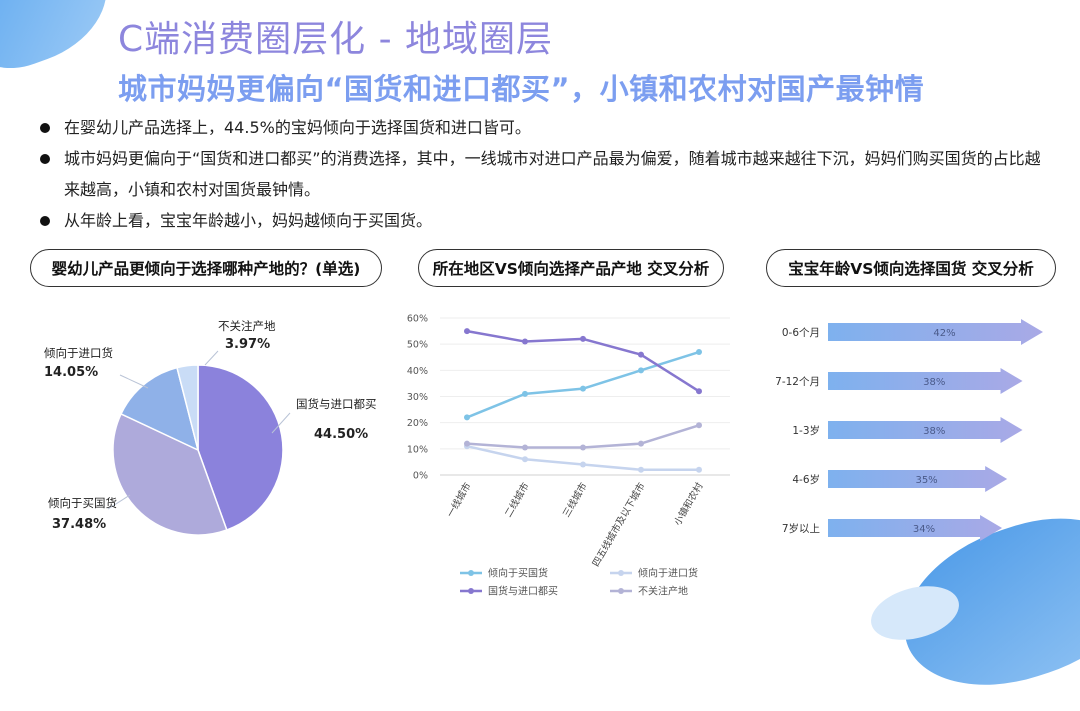  What do you see at coordinates (417, 371) in the screenshot?
I see `y-tick-label: 40%` at bounding box center [417, 371].